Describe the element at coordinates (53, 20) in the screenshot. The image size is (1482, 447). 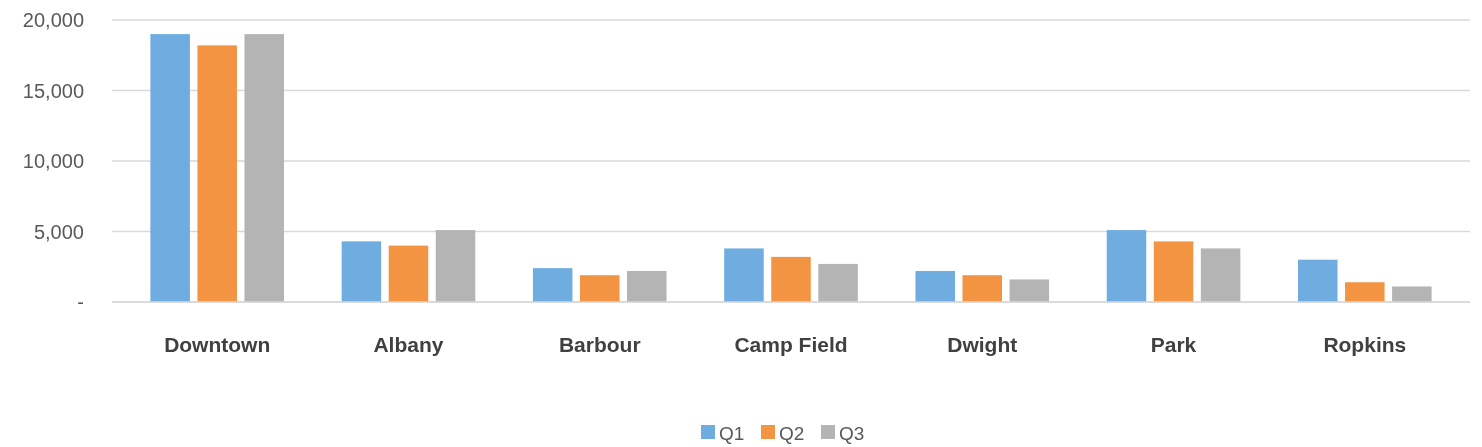
I see `y-tick-label: 20,000` at that location.